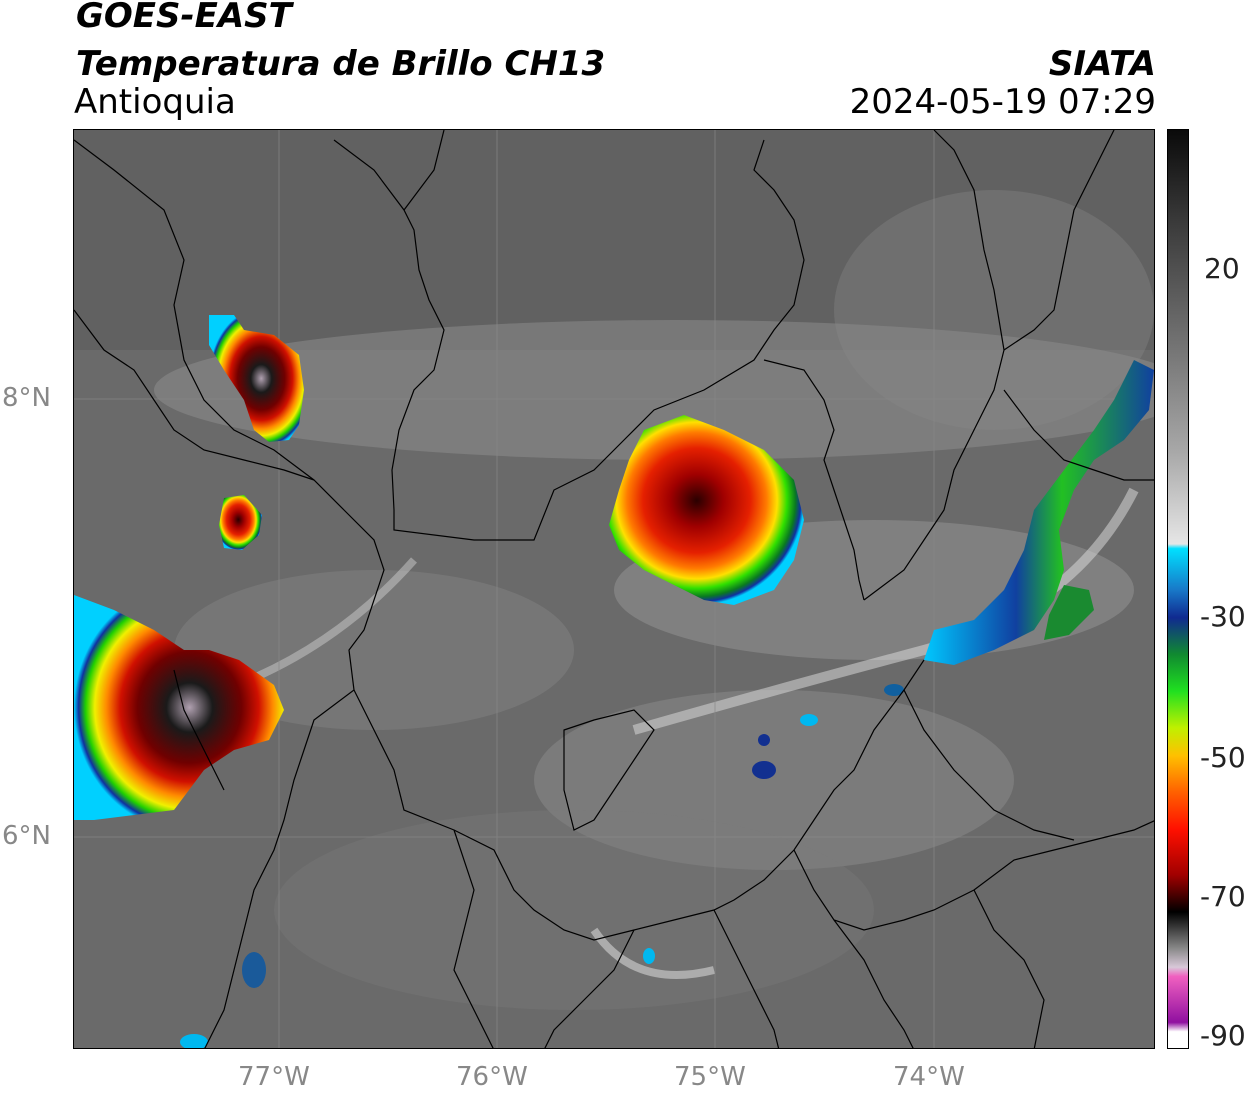  What do you see at coordinates (1002, 102) in the screenshot?
I see `timestamp-label: 2024-05-19 07:29` at bounding box center [1002, 102].